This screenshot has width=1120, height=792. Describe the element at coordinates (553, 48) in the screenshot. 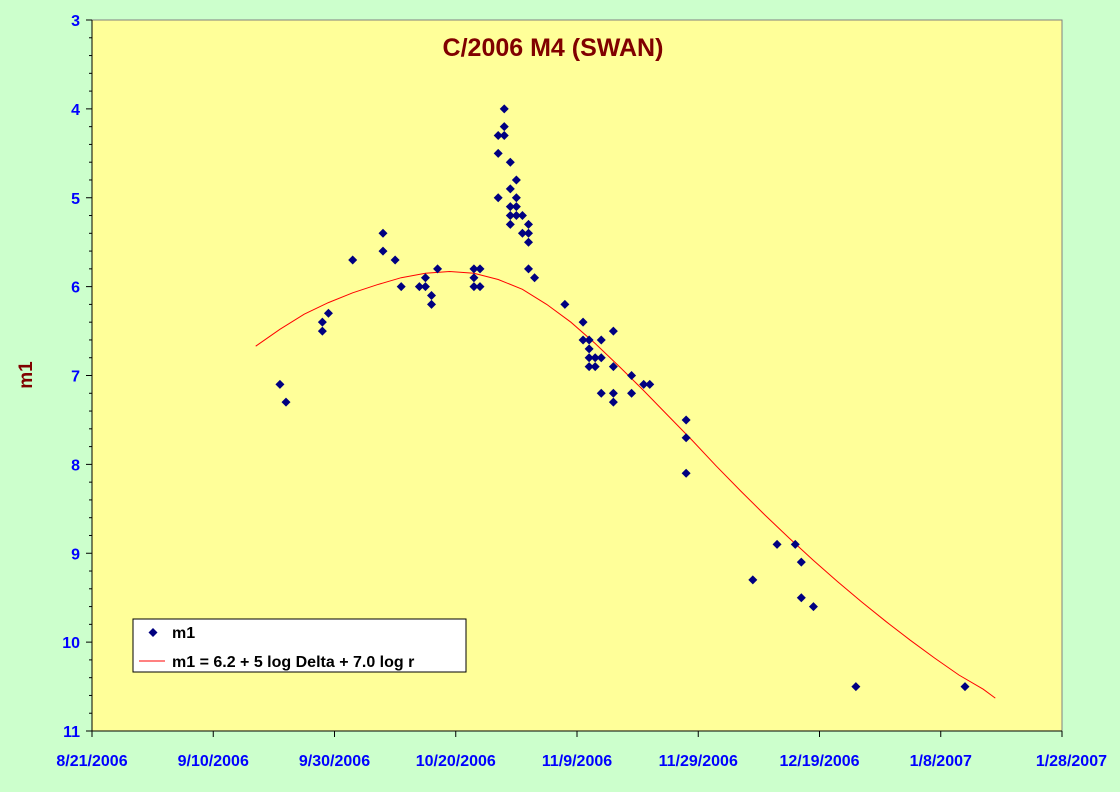

I see `chart-title: C/2006 M4 (SWAN)` at that location.